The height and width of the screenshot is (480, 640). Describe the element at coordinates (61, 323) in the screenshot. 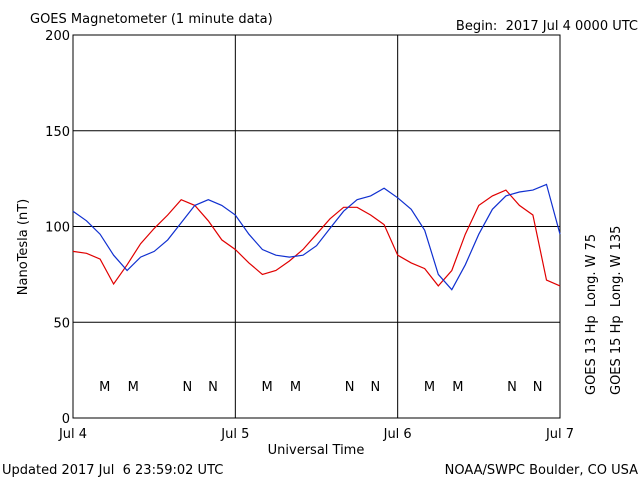

I see `y-tick-label: 50` at that location.